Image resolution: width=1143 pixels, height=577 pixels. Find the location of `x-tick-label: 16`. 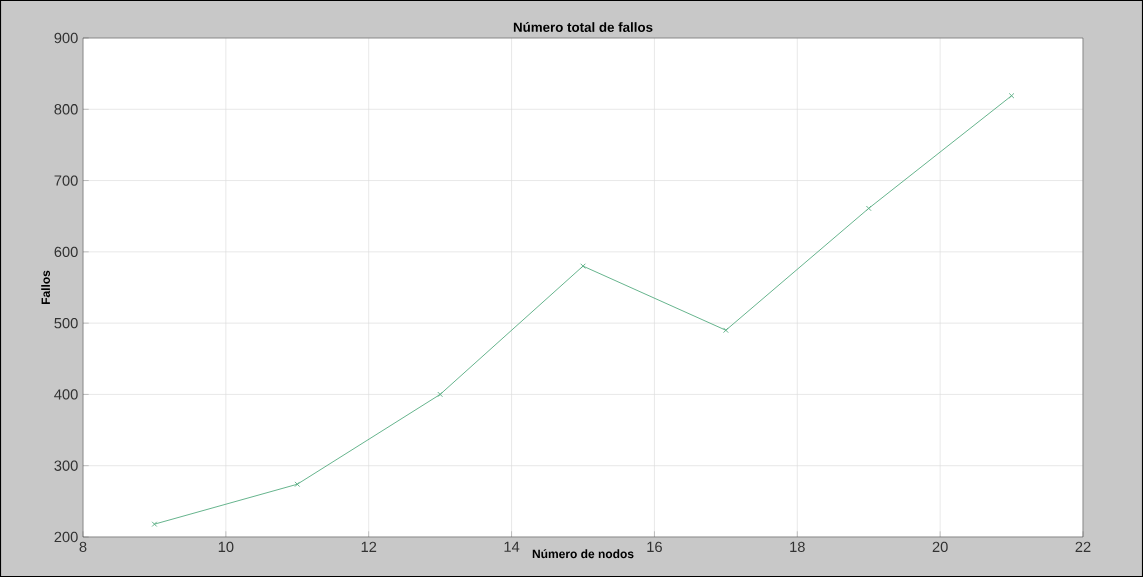

x-tick-label: 16 is located at coordinates (654, 547).